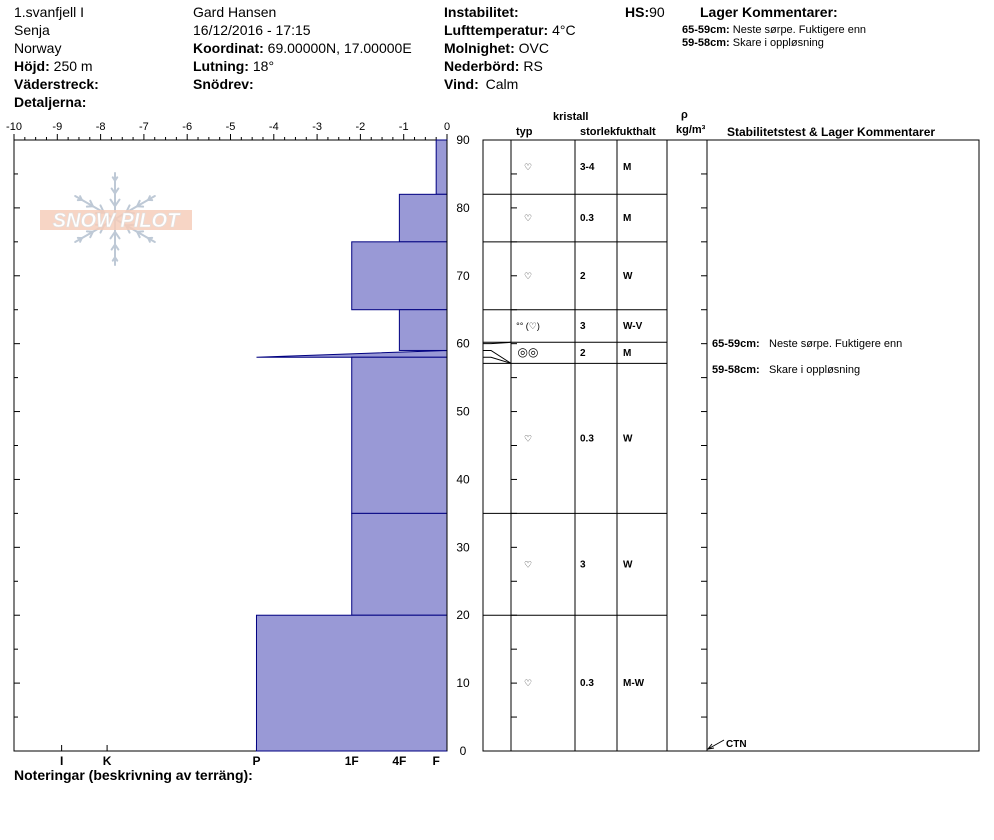 Image resolution: width=994 pixels, height=840 pixels. What do you see at coordinates (583, 276) in the screenshot?
I see `grain-size: 2` at bounding box center [583, 276].